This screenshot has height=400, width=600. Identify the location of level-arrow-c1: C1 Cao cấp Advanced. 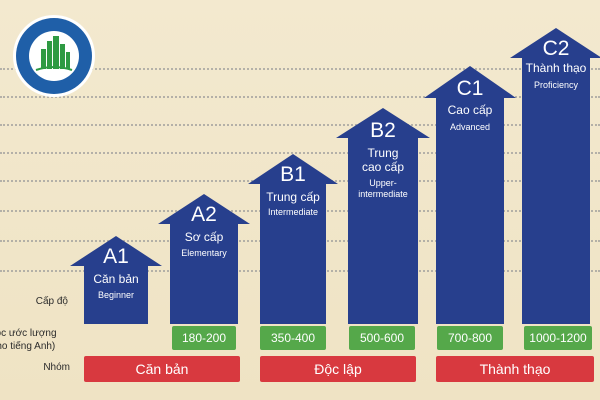
(470, 195).